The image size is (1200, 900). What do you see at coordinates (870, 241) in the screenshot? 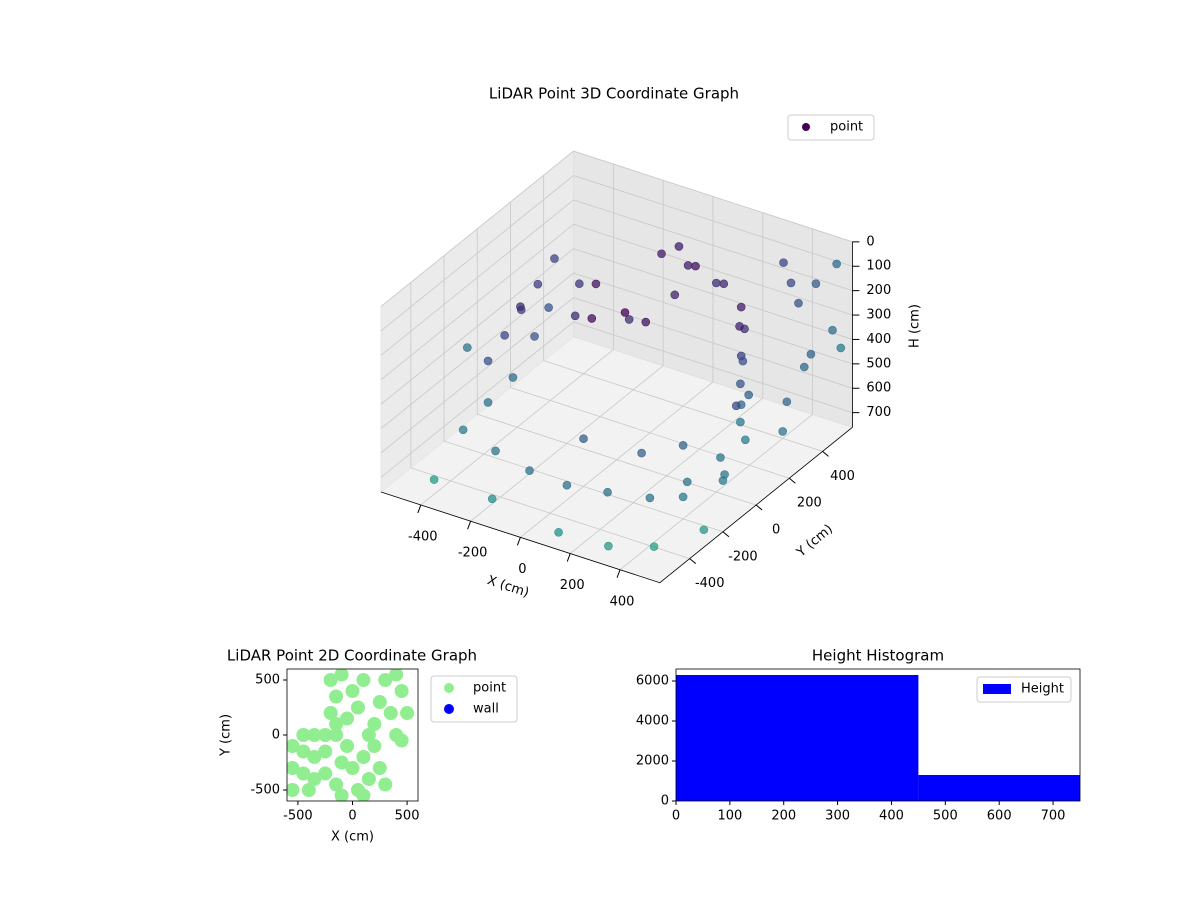
I see `z-tick-label: 0` at bounding box center [870, 241].